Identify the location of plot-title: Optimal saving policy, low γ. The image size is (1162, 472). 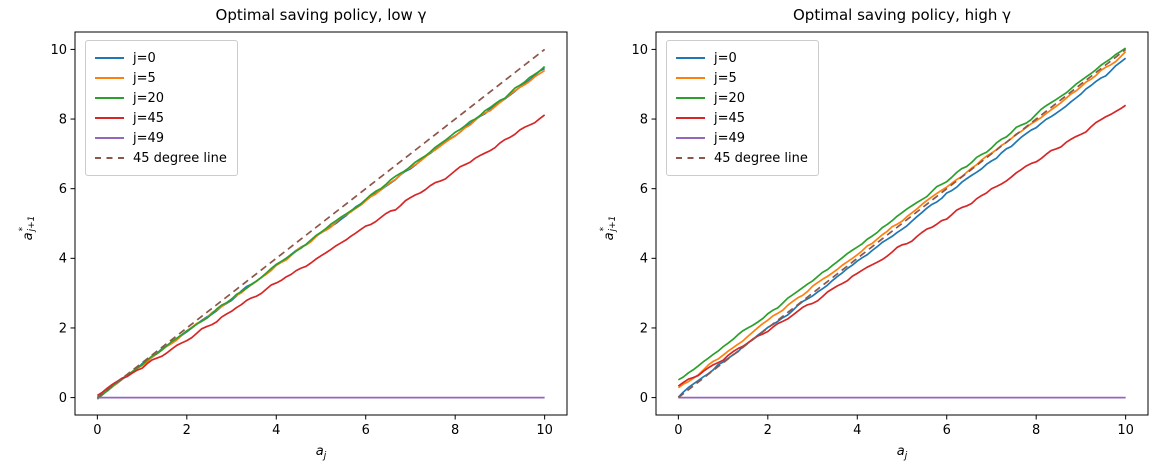
(321, 15).